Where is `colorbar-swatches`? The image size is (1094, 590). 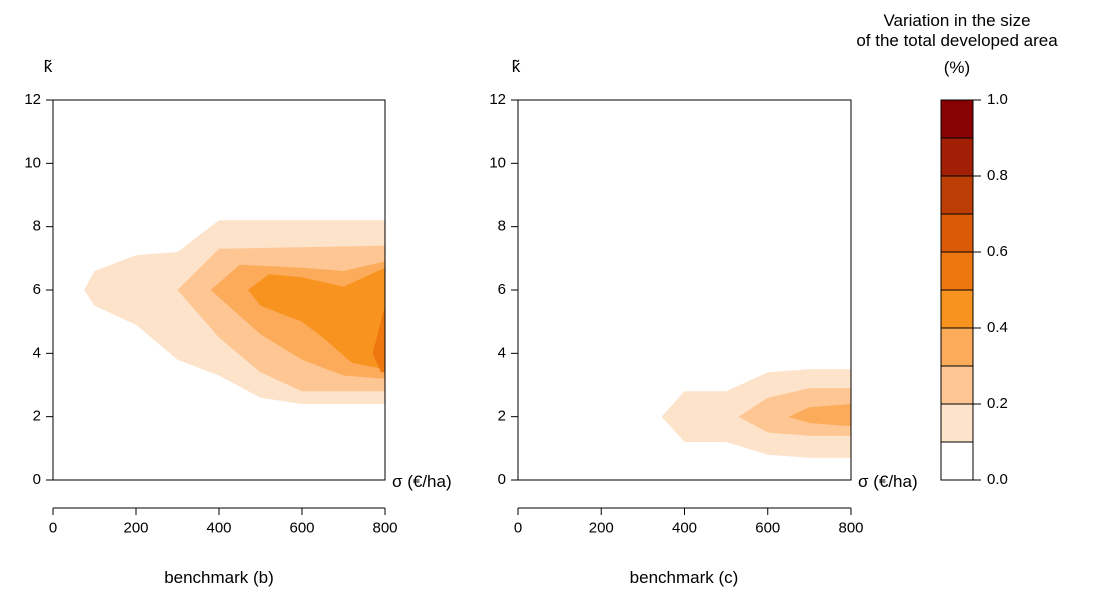 colorbar-swatches is located at coordinates (957, 290).